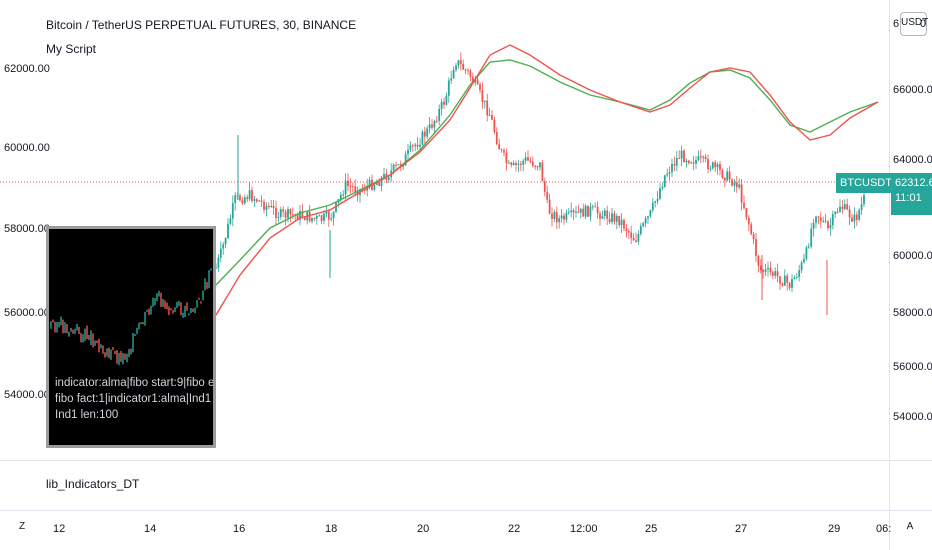 The width and height of the screenshot is (932, 550). What do you see at coordinates (911, 194) in the screenshot?
I see `last-price-tag: 62312.68 11:01` at bounding box center [911, 194].